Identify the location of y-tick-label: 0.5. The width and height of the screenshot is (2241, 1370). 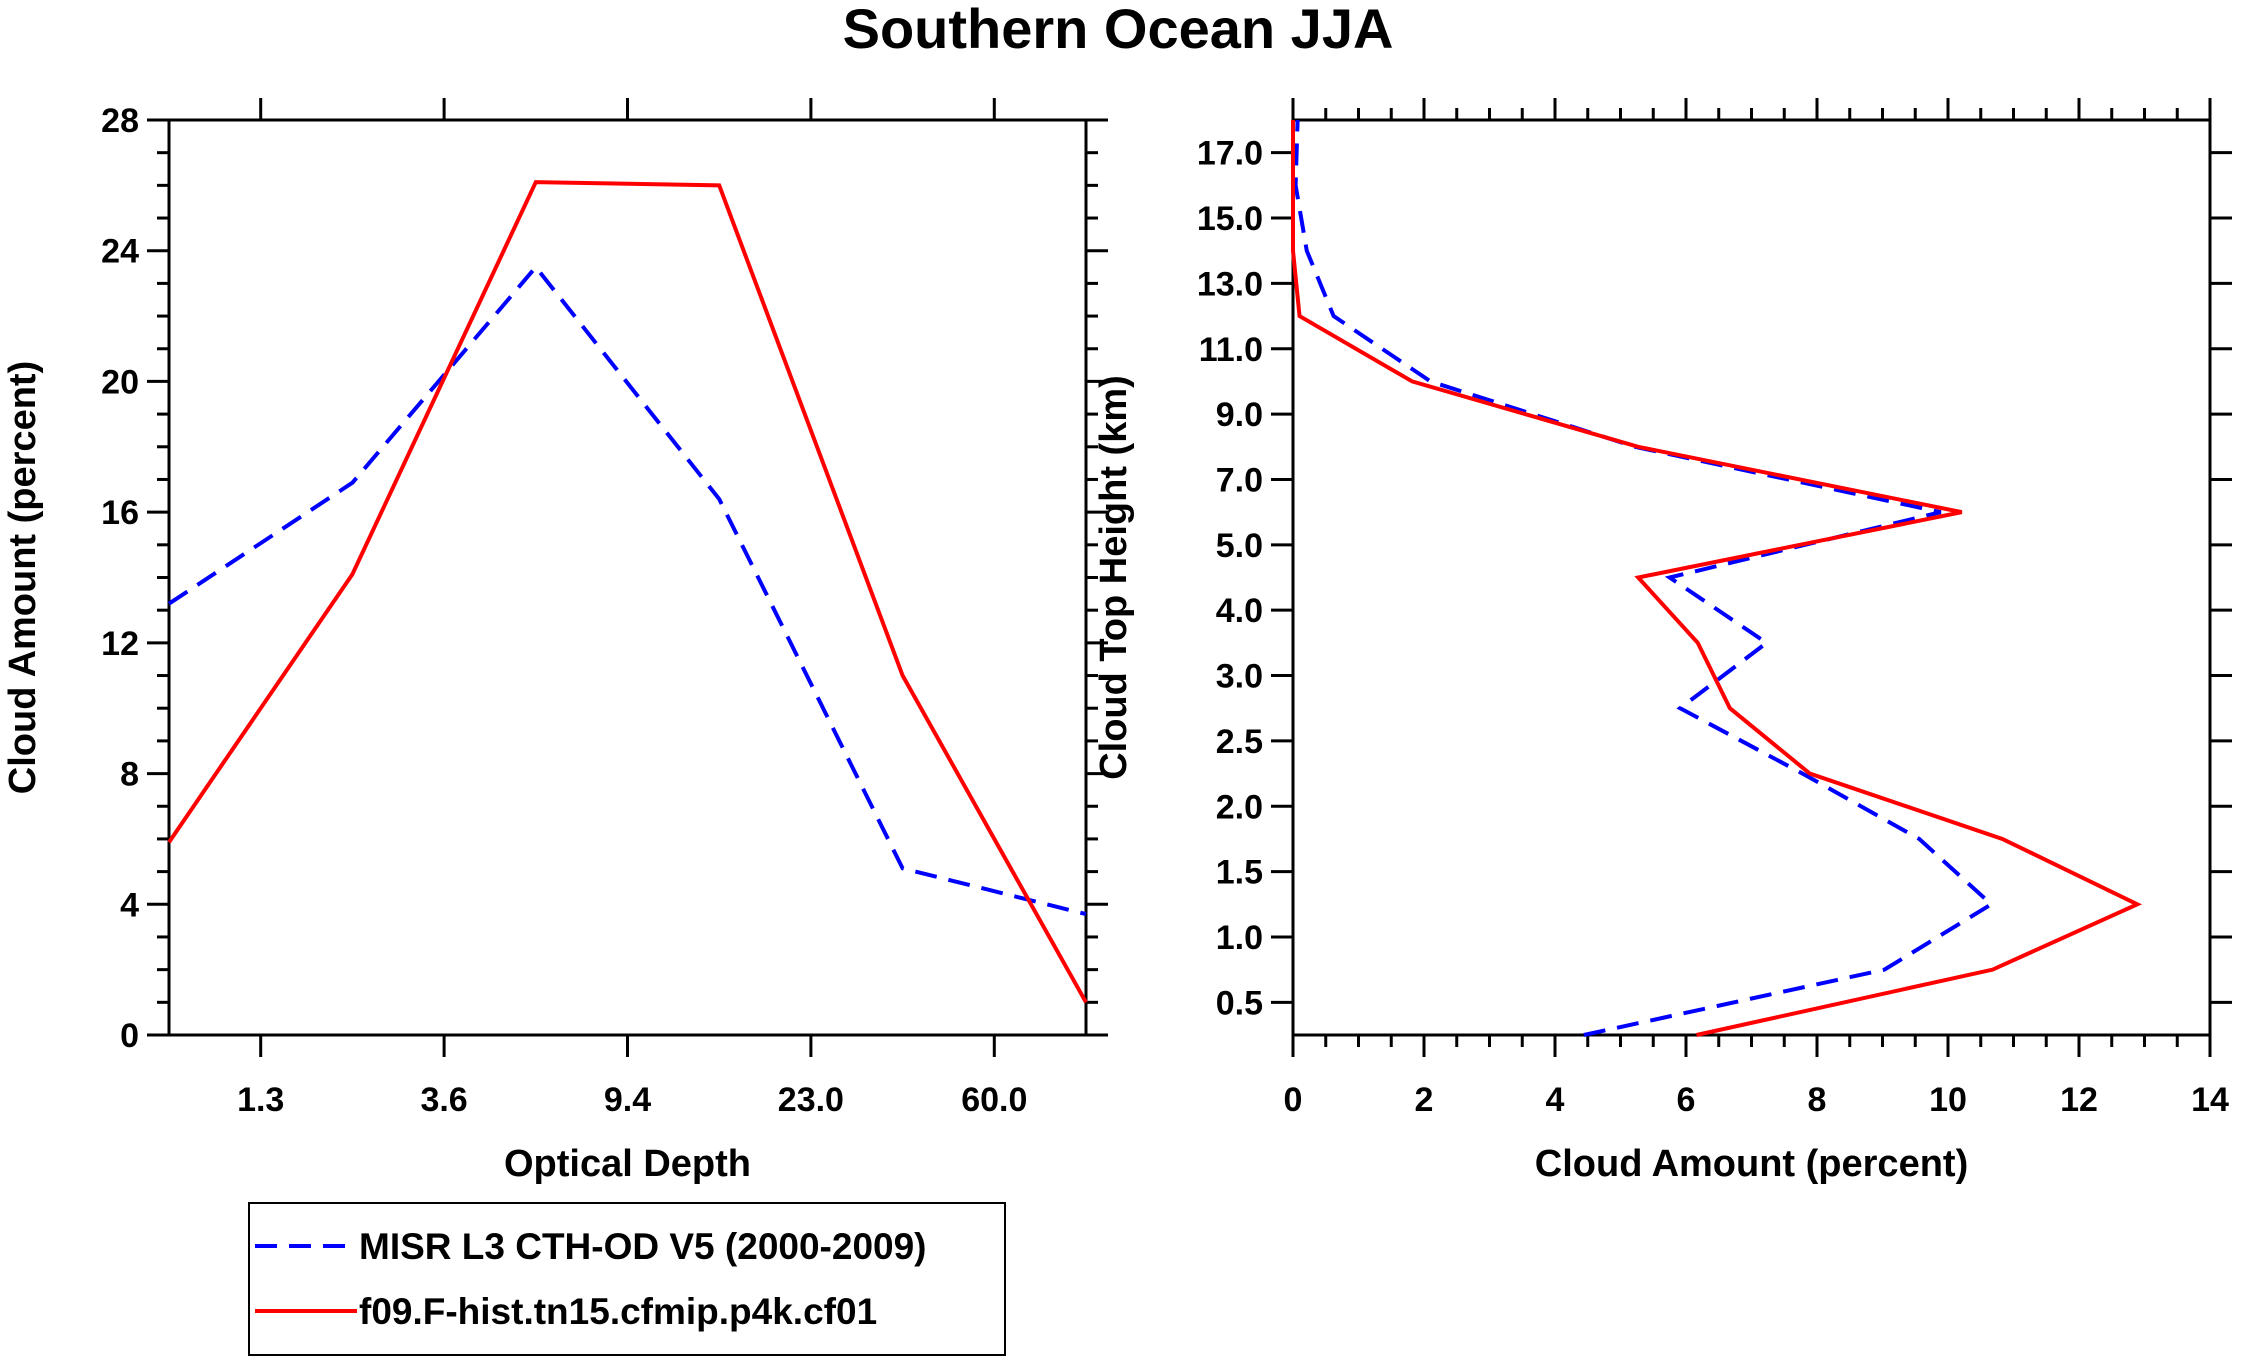
(1239, 1003).